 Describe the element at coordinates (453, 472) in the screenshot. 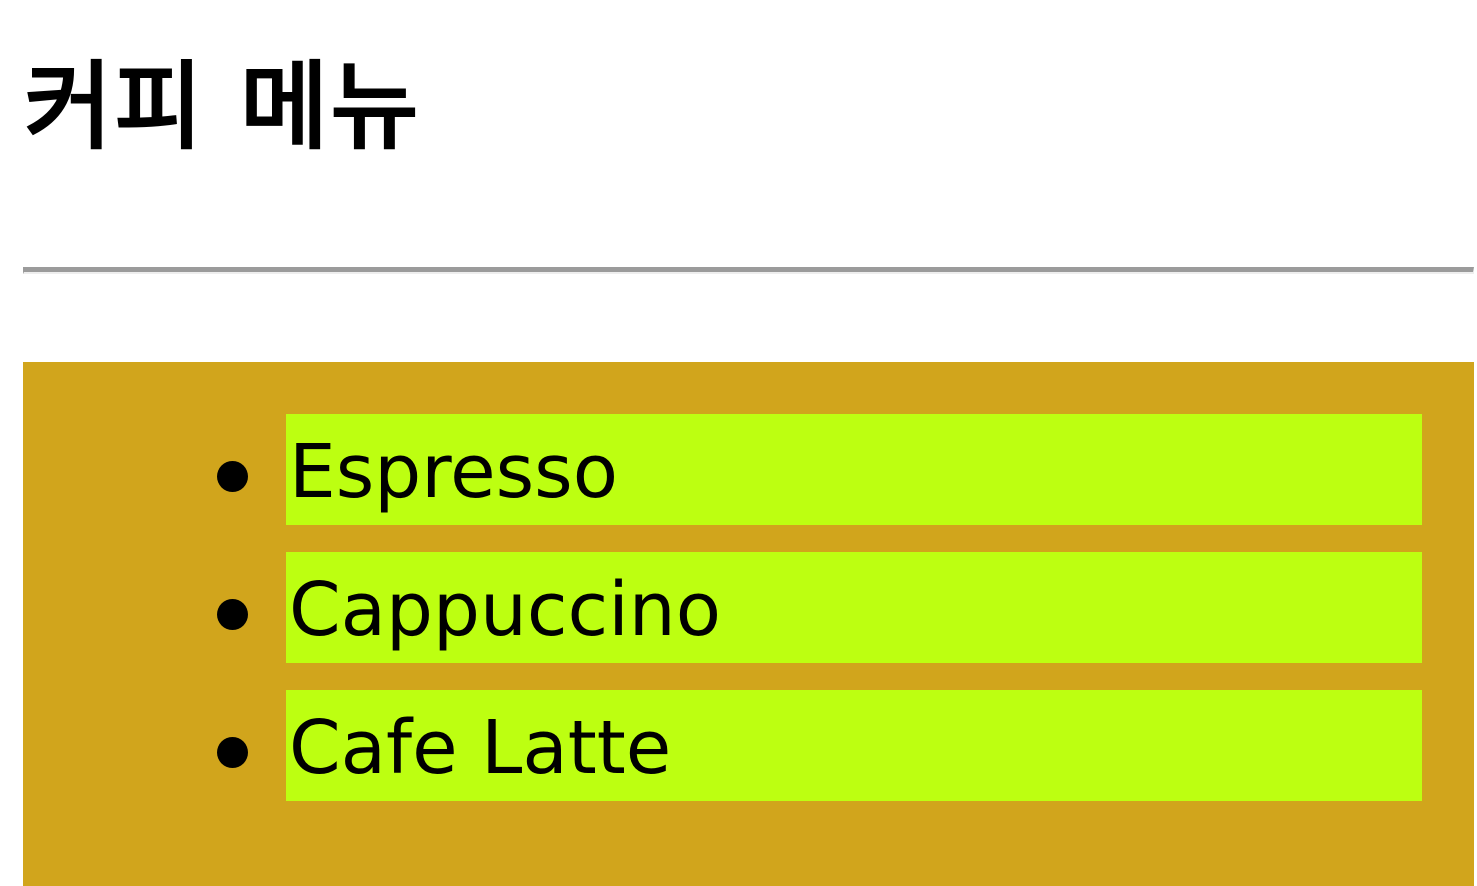

I see `menu-item-label: Espresso` at that location.